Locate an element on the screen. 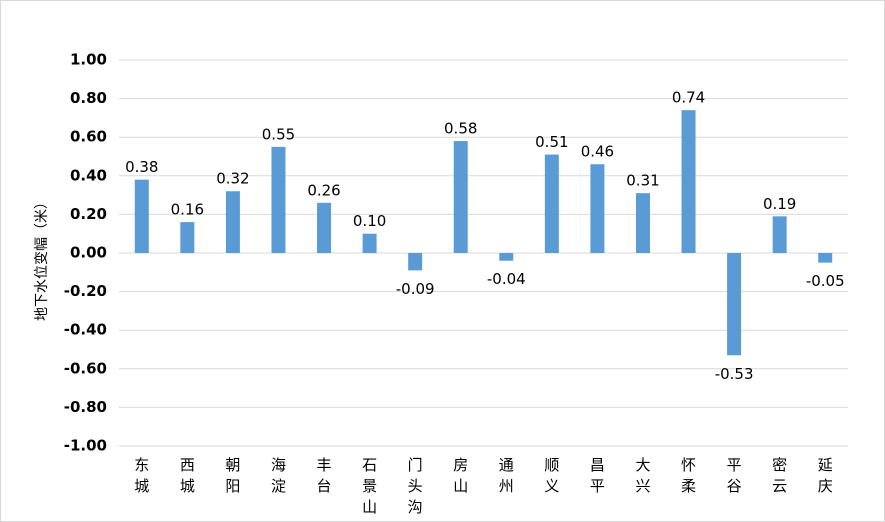 Image resolution: width=885 pixels, height=522 pixels. data-label: -0.05 is located at coordinates (825, 281).